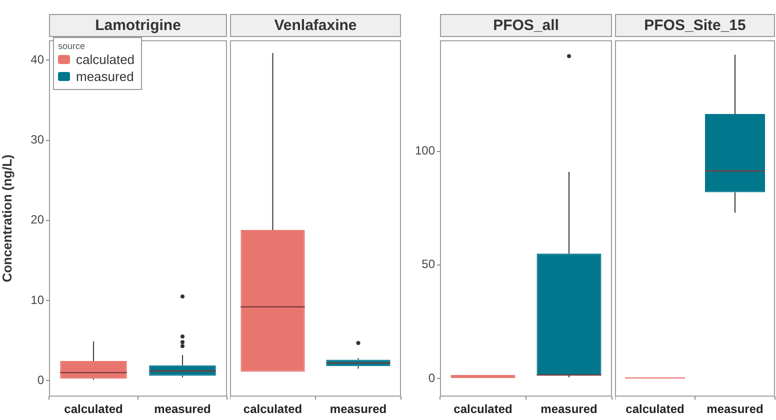 The width and height of the screenshot is (776, 420). Describe the element at coordinates (37, 219) in the screenshot. I see `y-tick-label: 20` at that location.